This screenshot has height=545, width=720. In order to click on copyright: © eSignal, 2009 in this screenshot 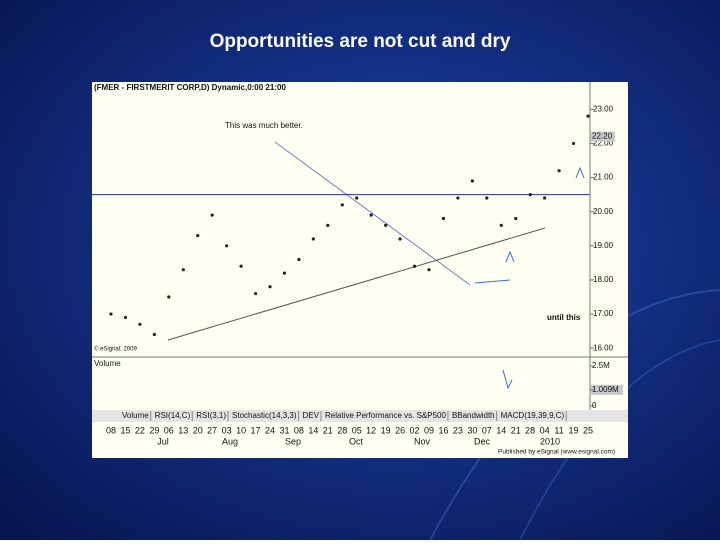, I will do `click(115, 349)`.